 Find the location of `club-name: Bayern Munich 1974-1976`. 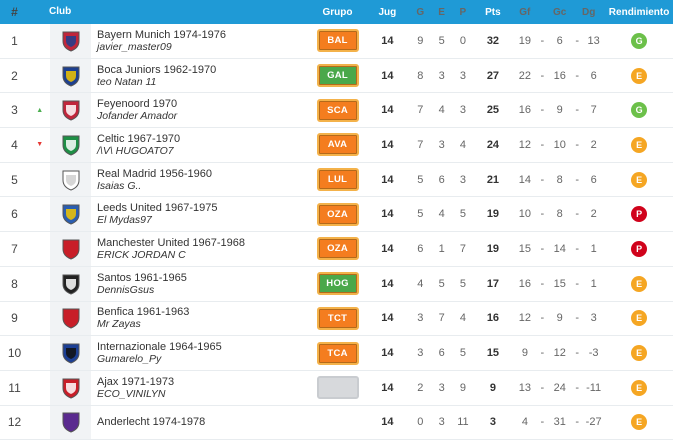

club-name: Bayern Munich 1974-1976 is located at coordinates (162, 34).